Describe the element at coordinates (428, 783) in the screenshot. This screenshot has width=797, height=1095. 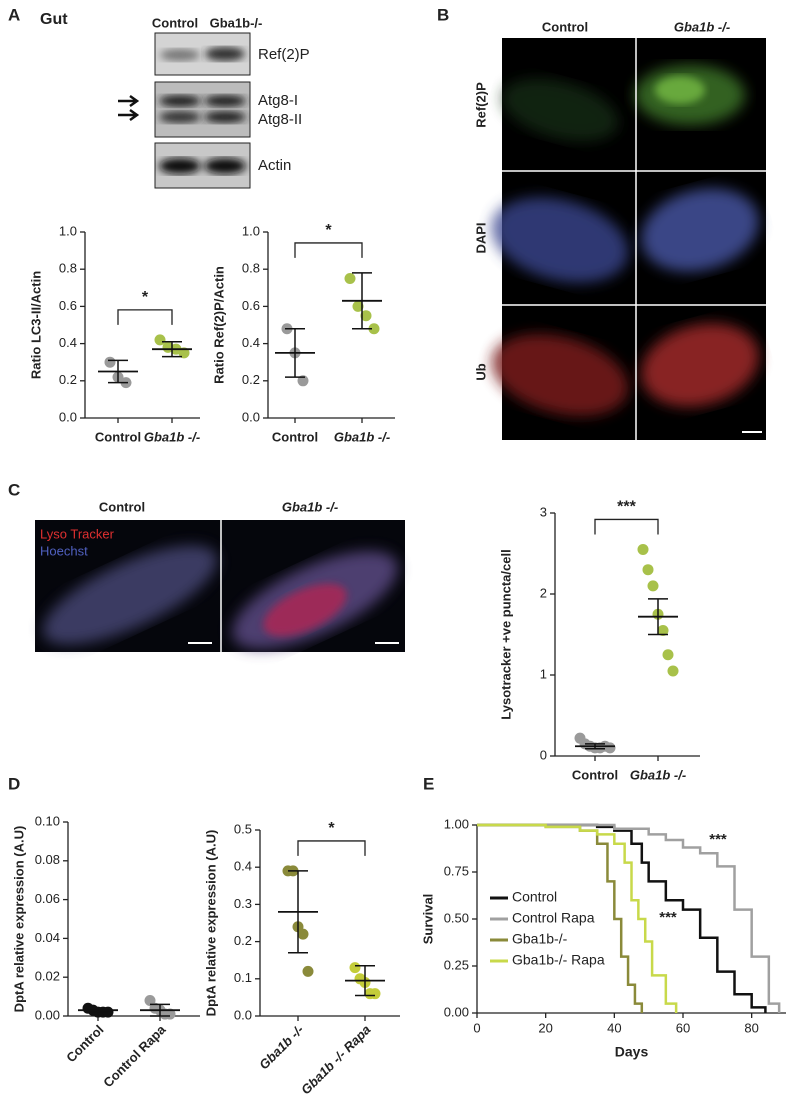
I see `panel-letter: E` at that location.